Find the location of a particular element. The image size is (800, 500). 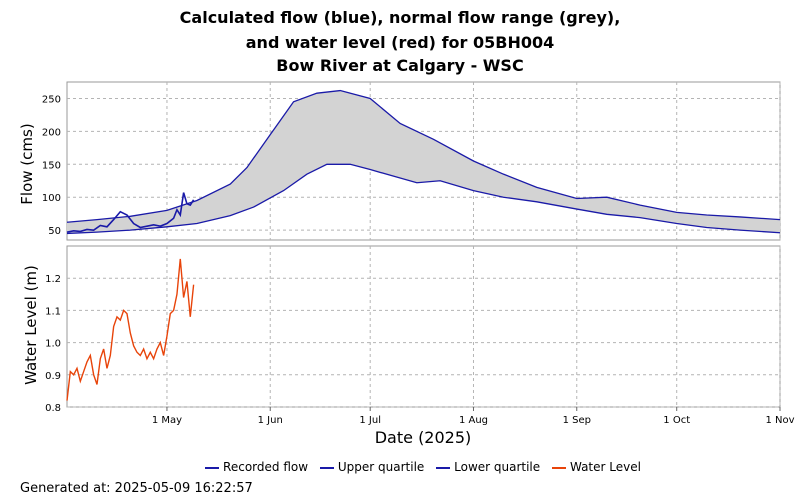

water-level-y-axis-label: Water Level (m) is located at coordinates (31, 325).